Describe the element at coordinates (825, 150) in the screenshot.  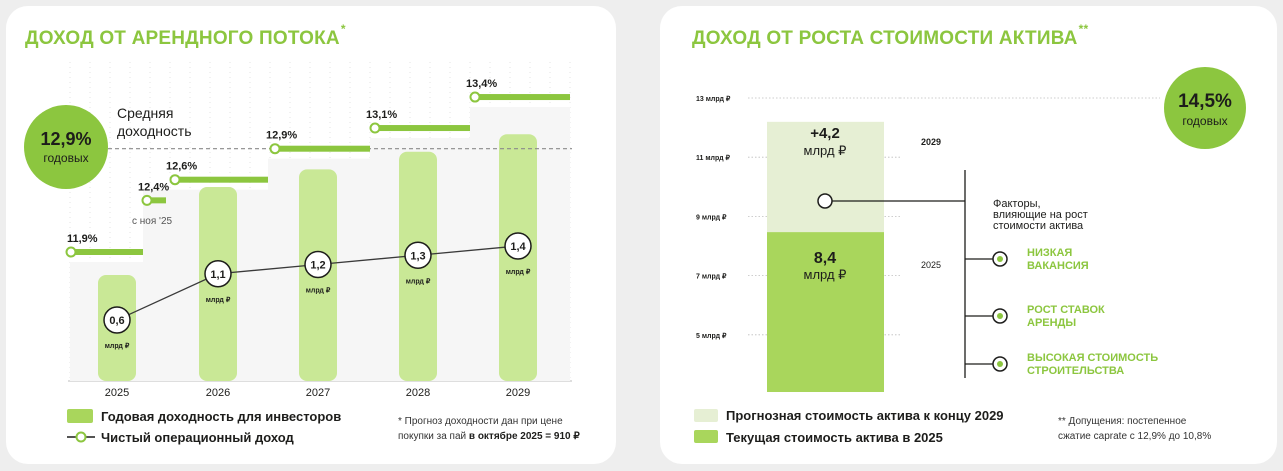
I see `forecast-unit-label: млрд ₽` at that location.